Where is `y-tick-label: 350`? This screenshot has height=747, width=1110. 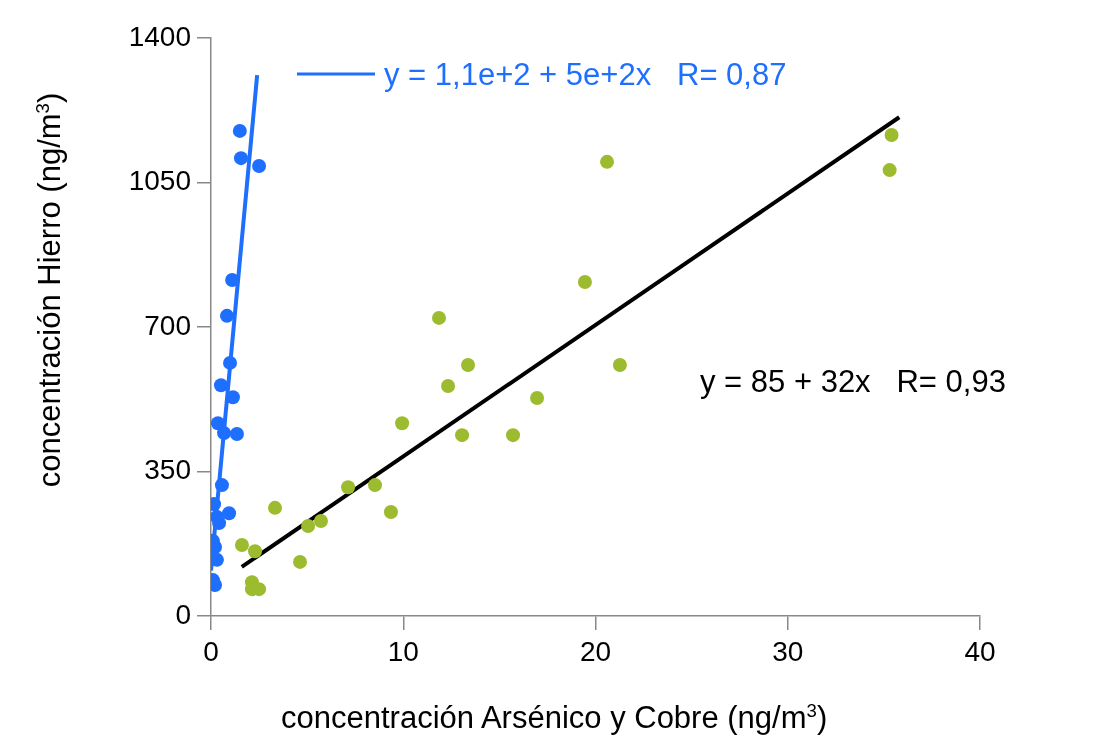
y-tick-label: 350 is located at coordinates (167, 470).